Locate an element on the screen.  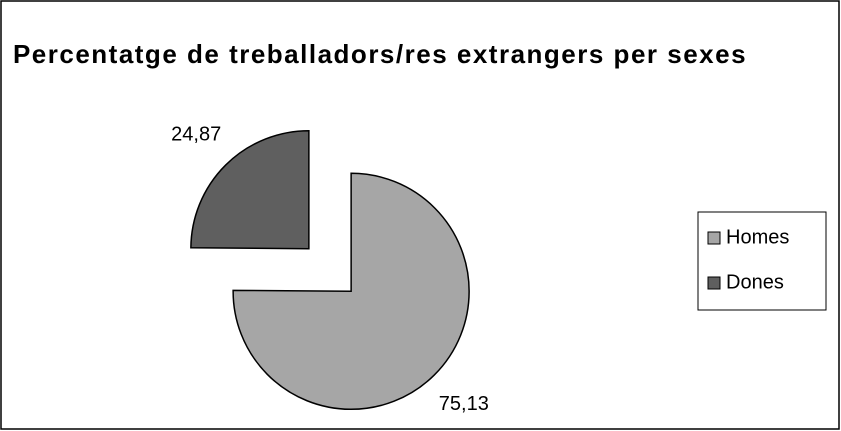
legend-label: Homes is located at coordinates (757, 237).